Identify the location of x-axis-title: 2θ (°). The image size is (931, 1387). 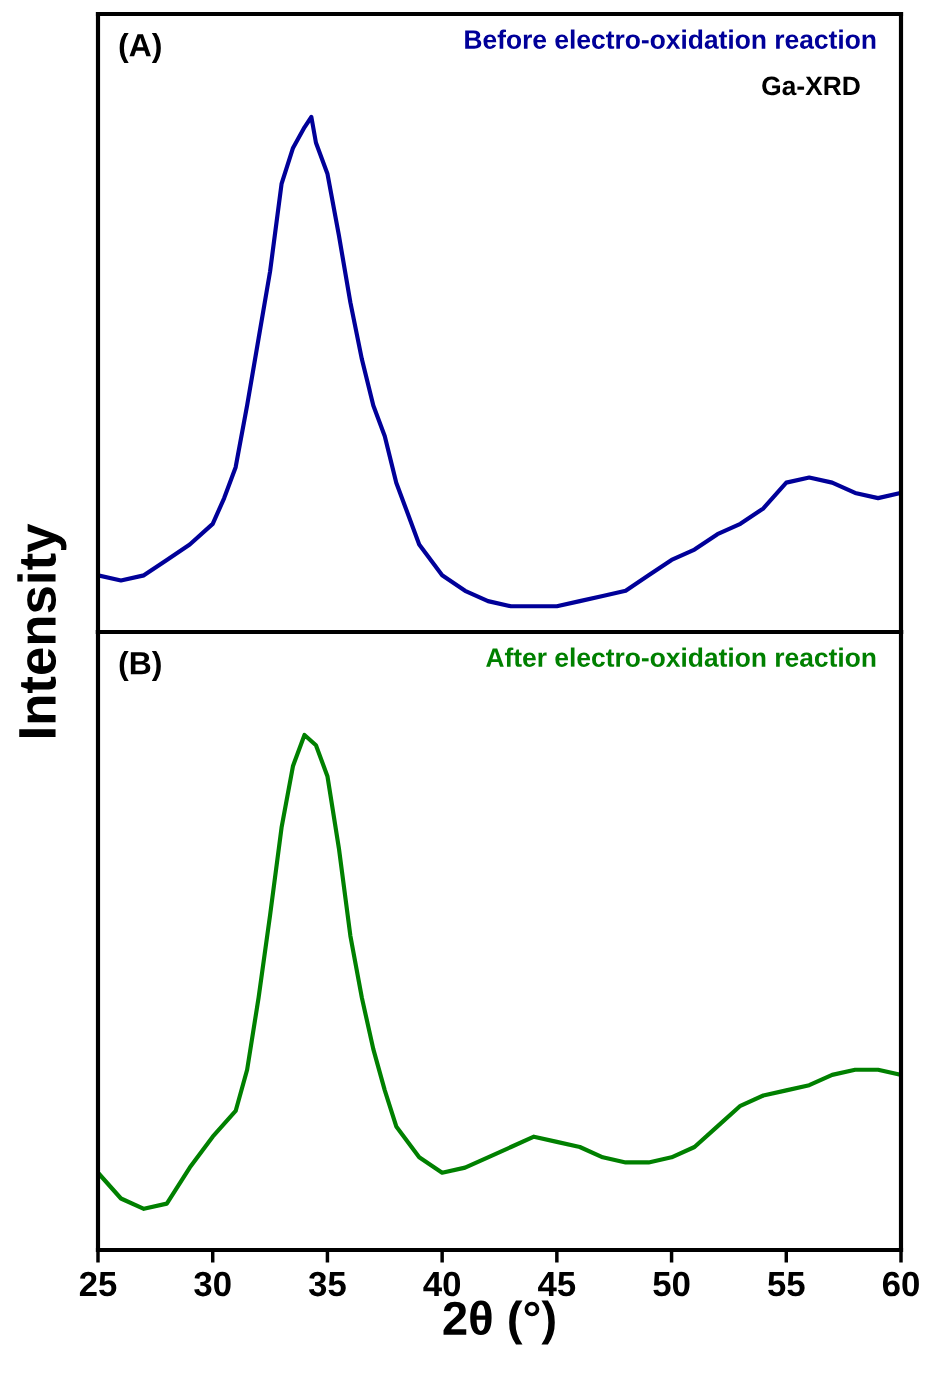
(499, 1322).